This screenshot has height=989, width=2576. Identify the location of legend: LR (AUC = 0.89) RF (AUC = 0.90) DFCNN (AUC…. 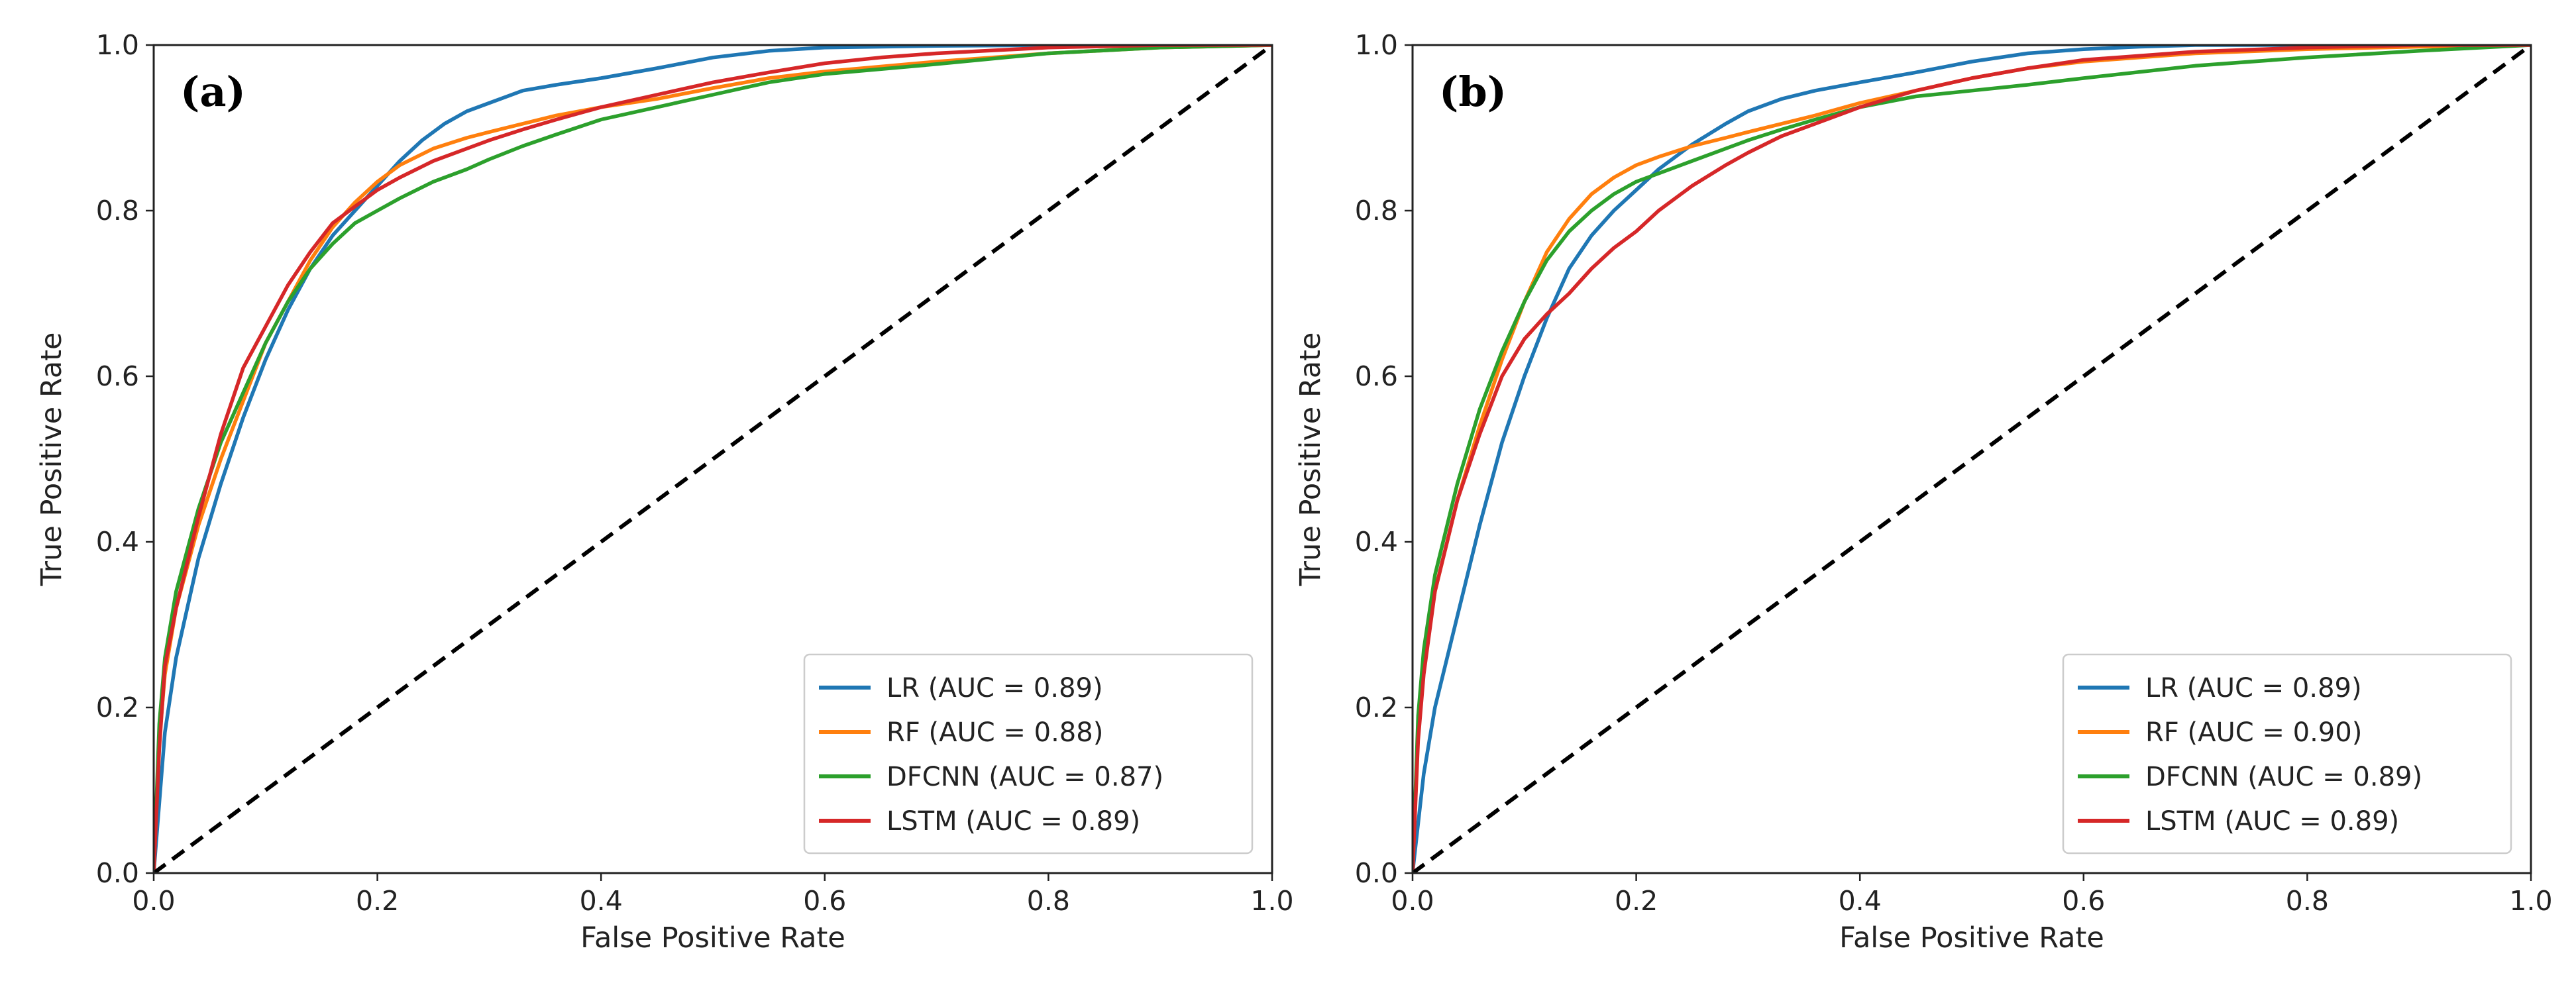
(2287, 754).